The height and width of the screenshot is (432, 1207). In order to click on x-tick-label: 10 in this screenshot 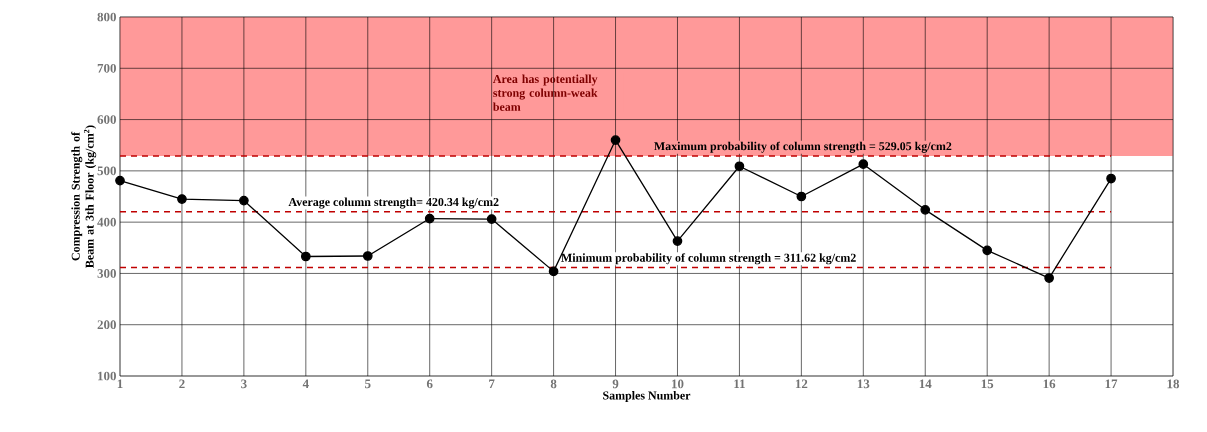, I will do `click(678, 384)`.